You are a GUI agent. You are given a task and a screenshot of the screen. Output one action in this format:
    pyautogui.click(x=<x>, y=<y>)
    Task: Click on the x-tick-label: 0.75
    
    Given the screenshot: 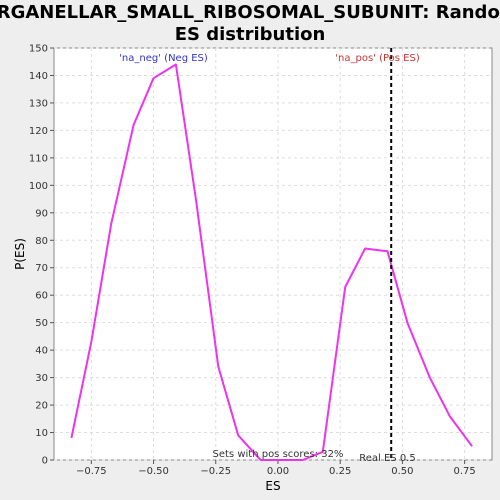 What is the action you would take?
    pyautogui.click(x=464, y=471)
    